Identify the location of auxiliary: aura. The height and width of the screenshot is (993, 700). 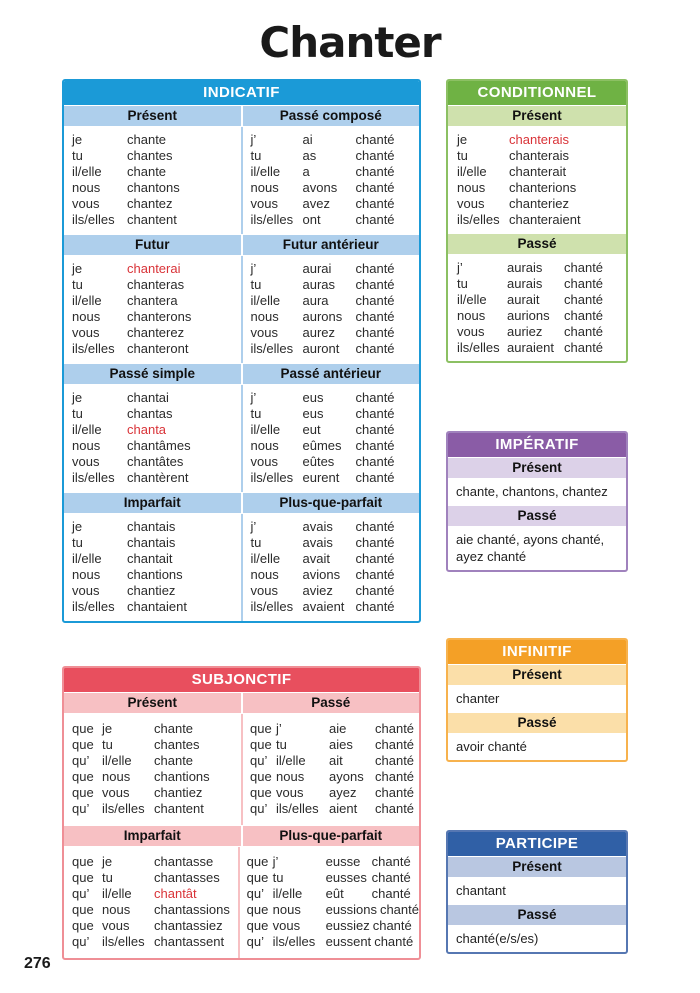
(315, 300).